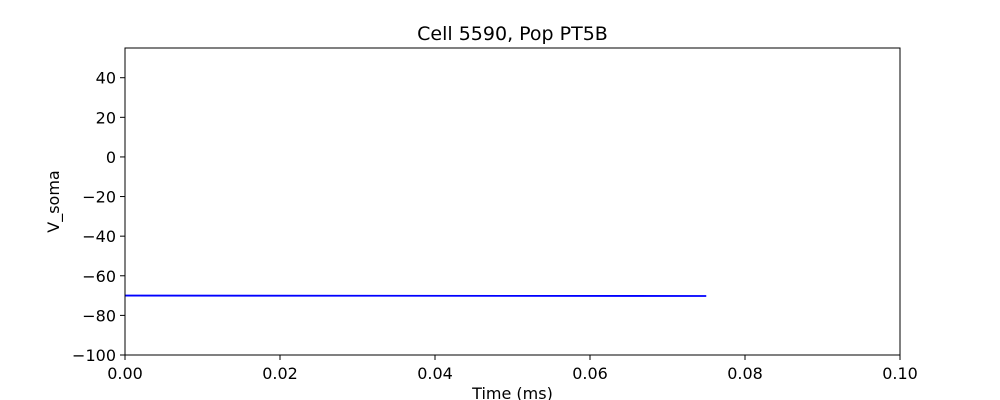 This screenshot has height=400, width=1000. Describe the element at coordinates (590, 373) in the screenshot. I see `x-tick-label: 0.06` at that location.